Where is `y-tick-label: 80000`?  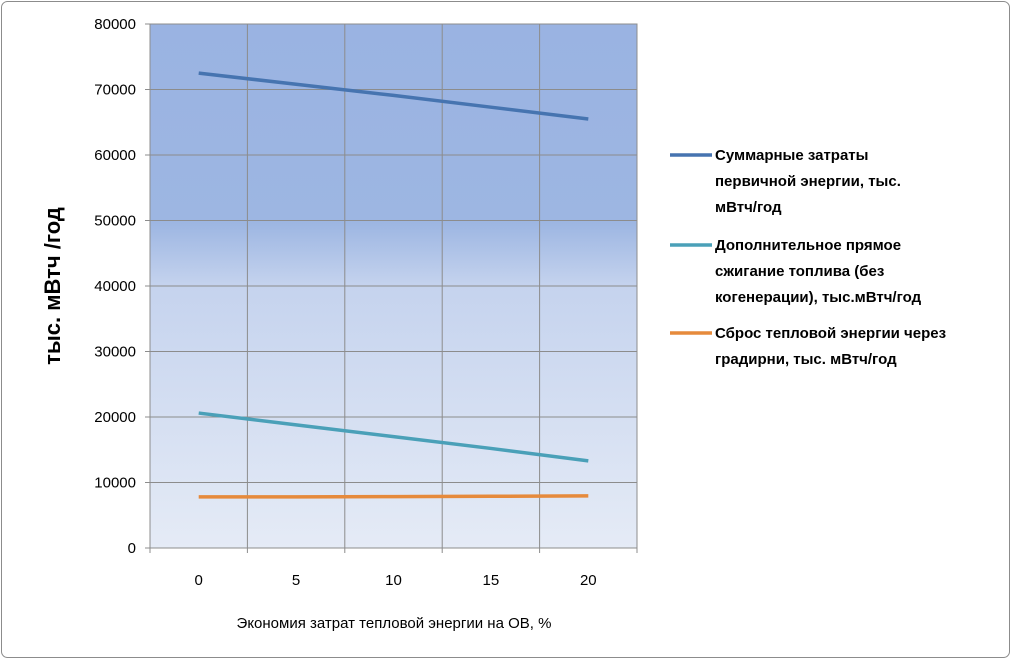 y-tick-label: 80000 is located at coordinates (115, 24).